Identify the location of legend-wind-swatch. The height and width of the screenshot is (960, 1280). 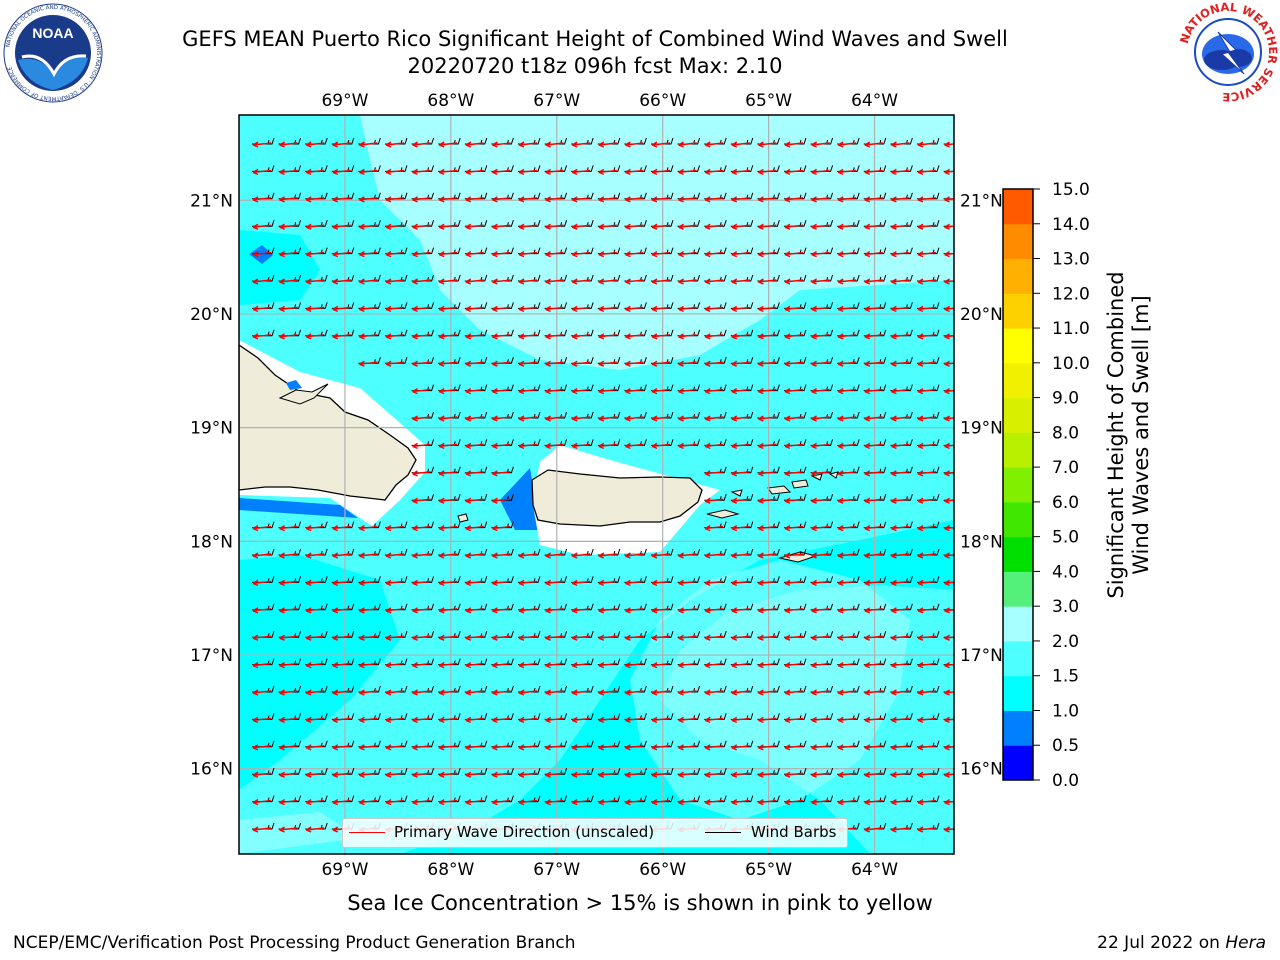
(723, 832).